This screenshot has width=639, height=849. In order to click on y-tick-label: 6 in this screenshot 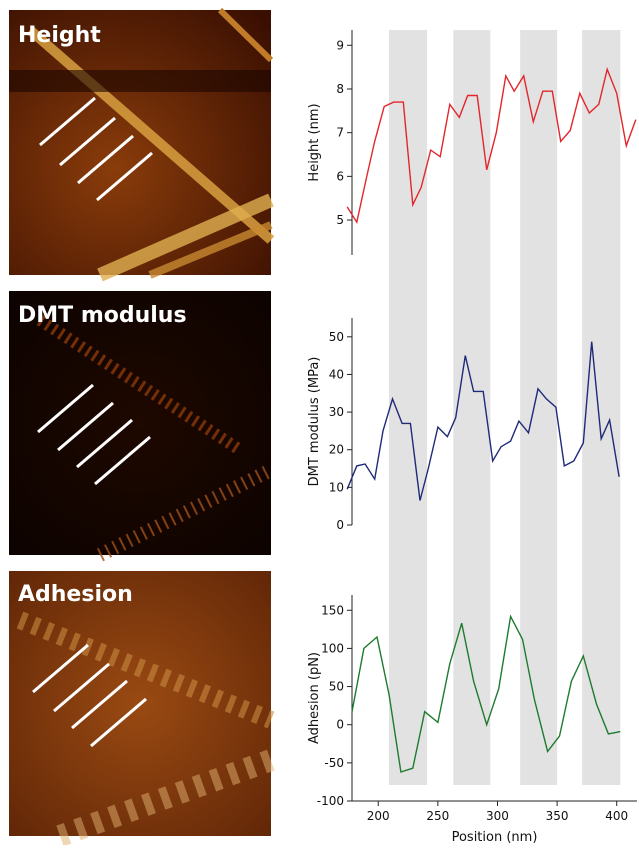, I will do `click(340, 176)`.